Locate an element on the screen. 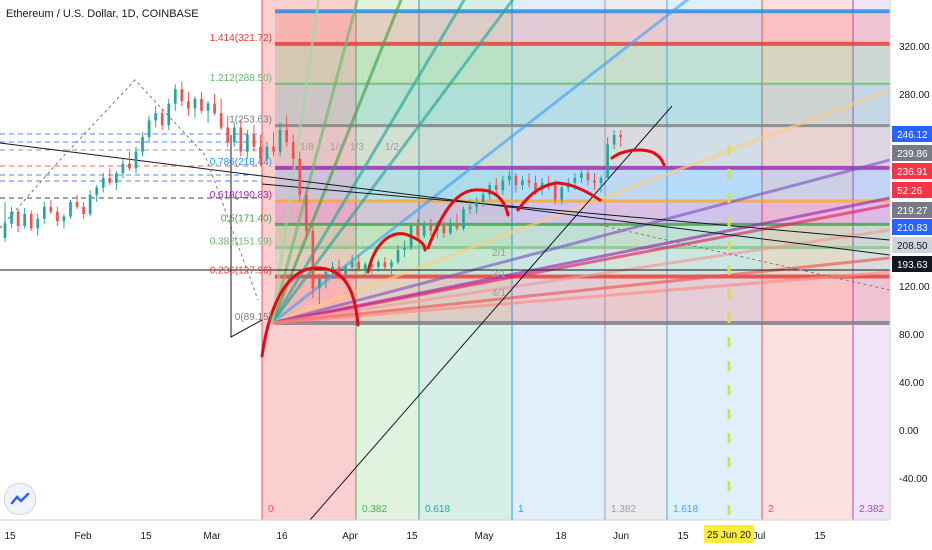  fib-time-label: 0.618 is located at coordinates (437, 509).